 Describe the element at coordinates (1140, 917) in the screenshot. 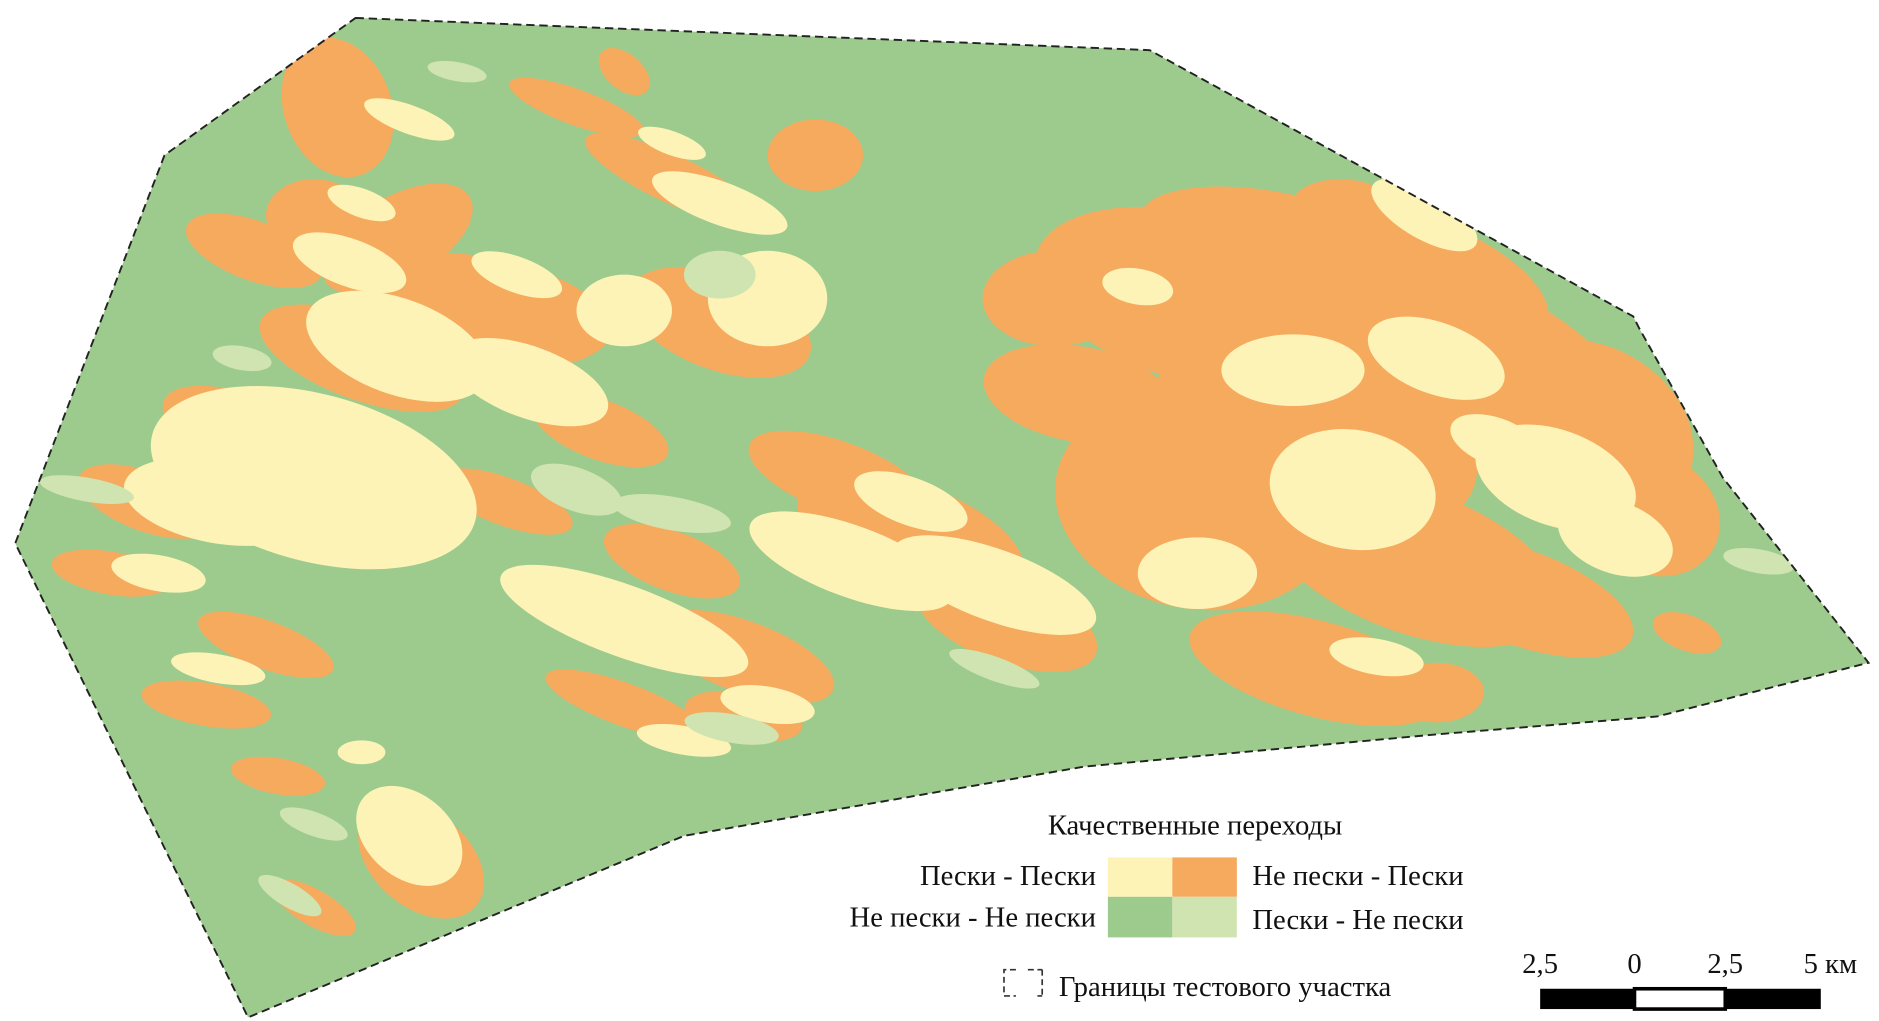

I see `legend-swatch-nonsand-nonsand` at that location.